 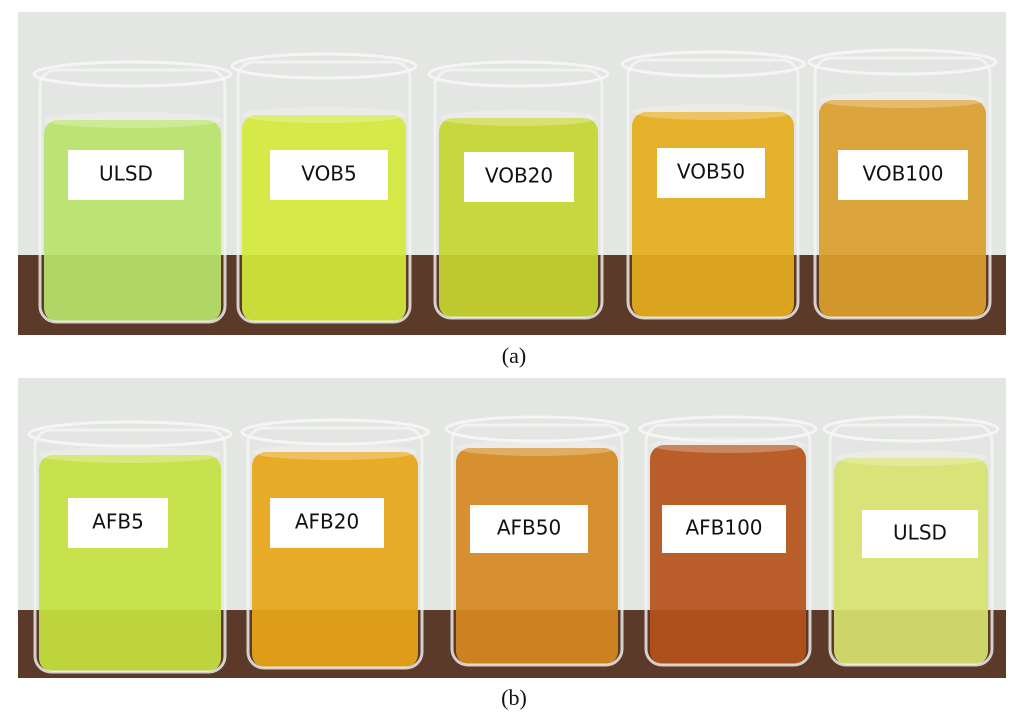 I want to click on sample-label: AFB100, so click(x=723, y=528).